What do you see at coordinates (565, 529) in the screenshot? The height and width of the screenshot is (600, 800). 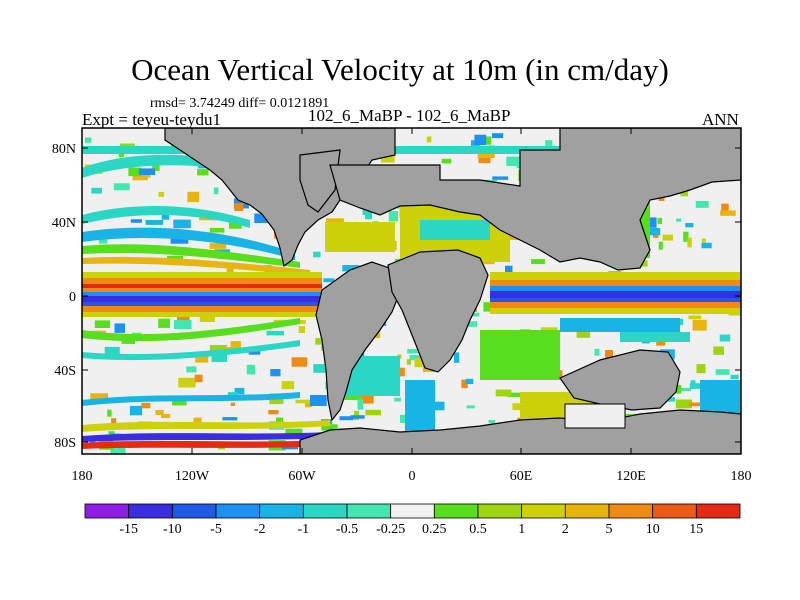 I see `colorbar-label: 2` at bounding box center [565, 529].